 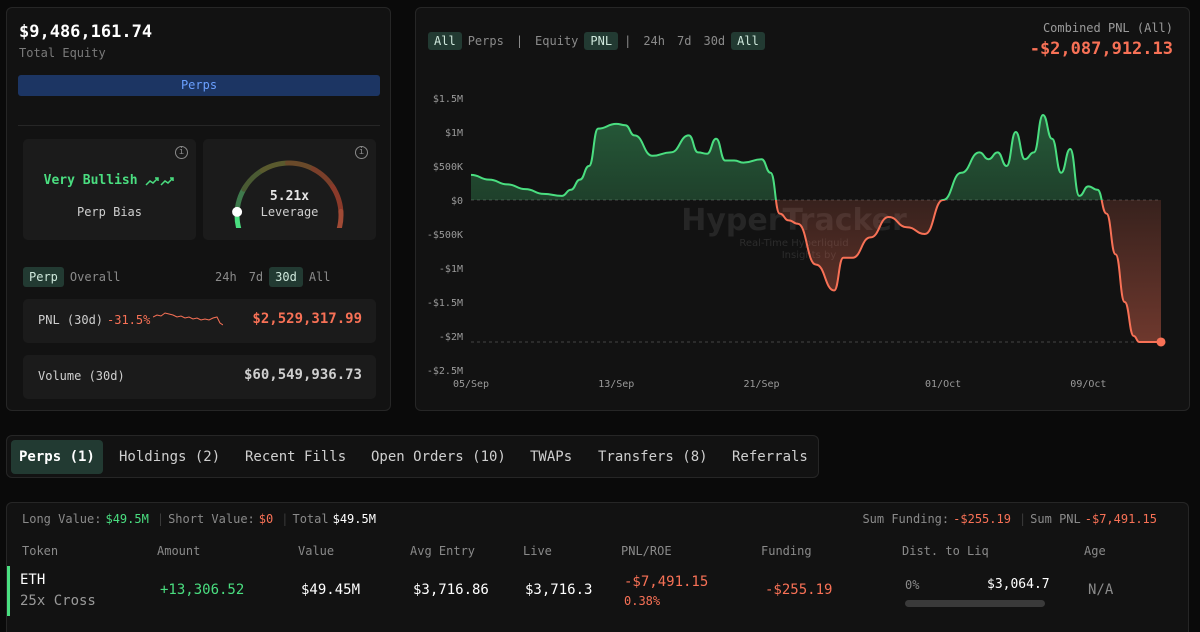 I want to click on period-toggle: 24h 7d 30d All, so click(x=273, y=277).